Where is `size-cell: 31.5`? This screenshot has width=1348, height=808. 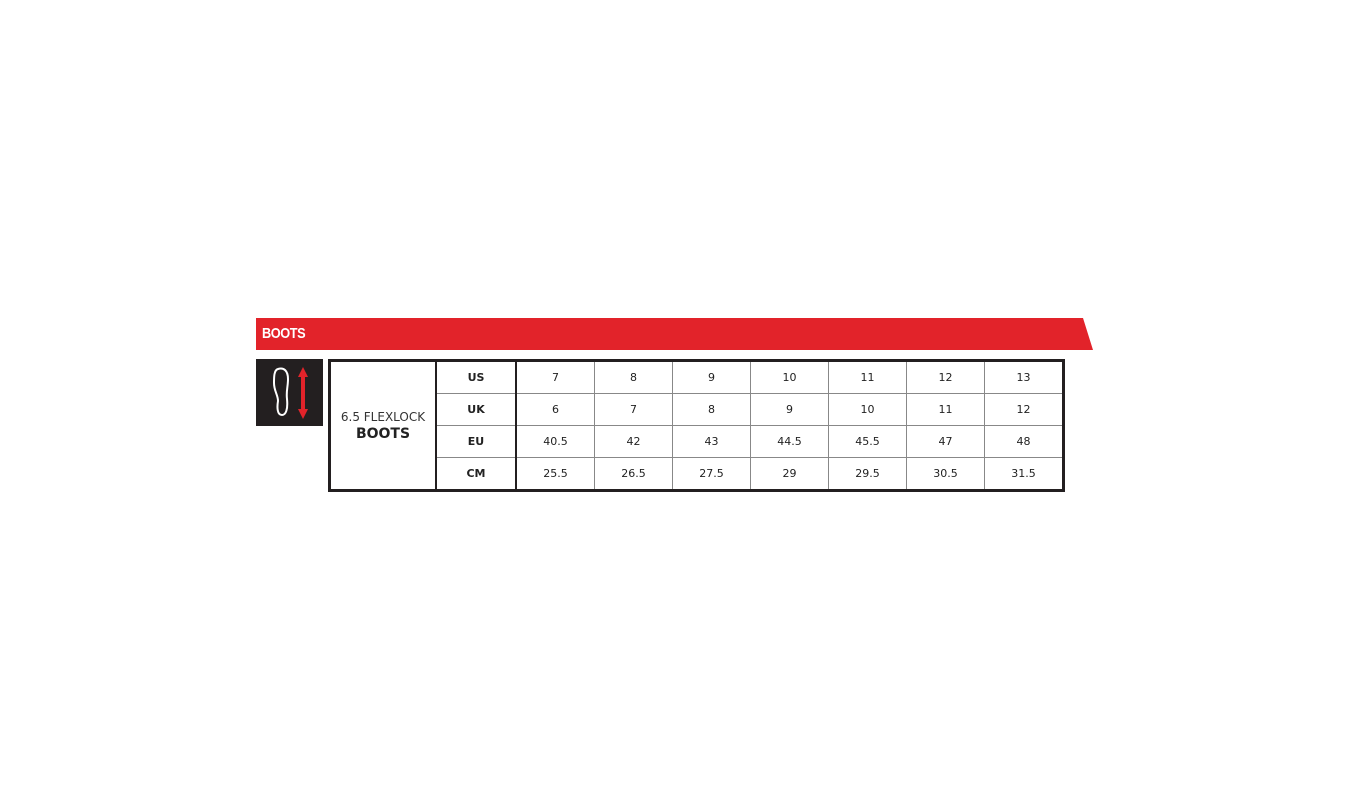 size-cell: 31.5 is located at coordinates (1024, 474).